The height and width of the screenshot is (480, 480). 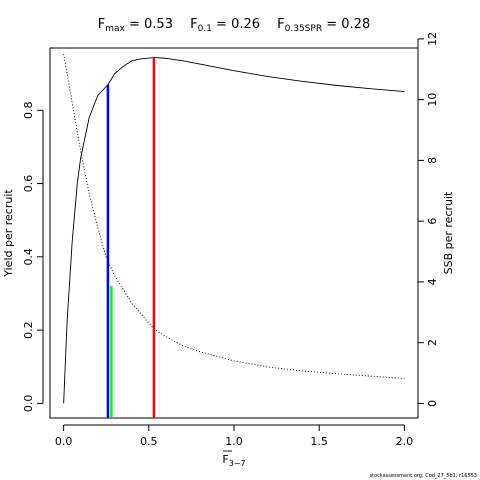 I want to click on y-left-tick-label: 0.2, so click(x=28, y=330).